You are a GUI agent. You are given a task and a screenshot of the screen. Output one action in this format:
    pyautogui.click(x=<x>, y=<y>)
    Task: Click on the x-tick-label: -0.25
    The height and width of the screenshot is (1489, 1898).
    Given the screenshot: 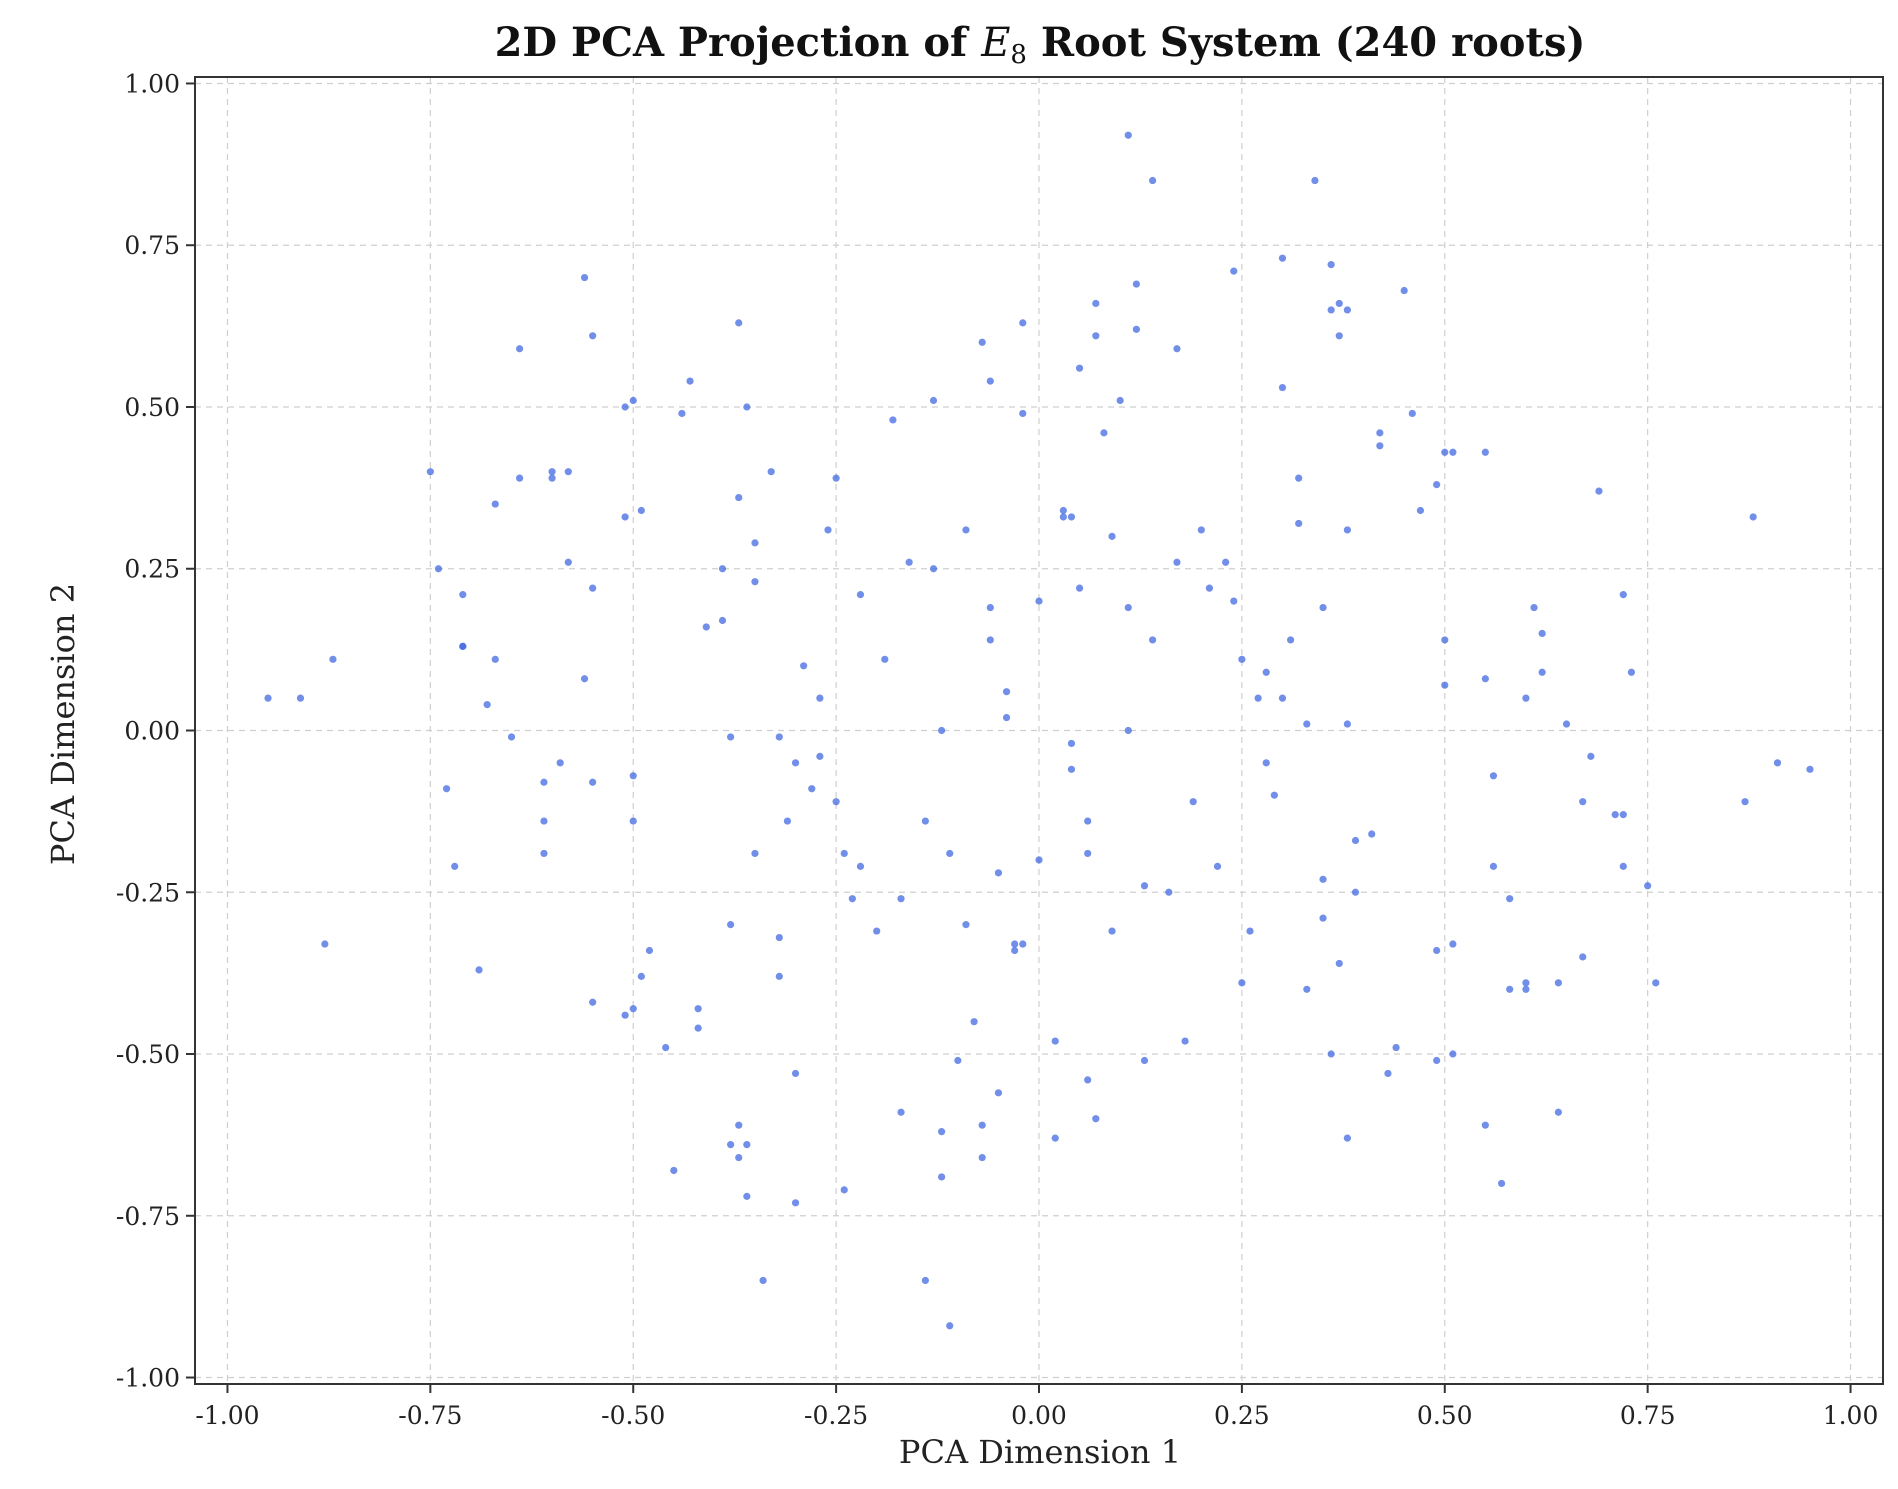 What is the action you would take?
    pyautogui.click(x=836, y=1415)
    